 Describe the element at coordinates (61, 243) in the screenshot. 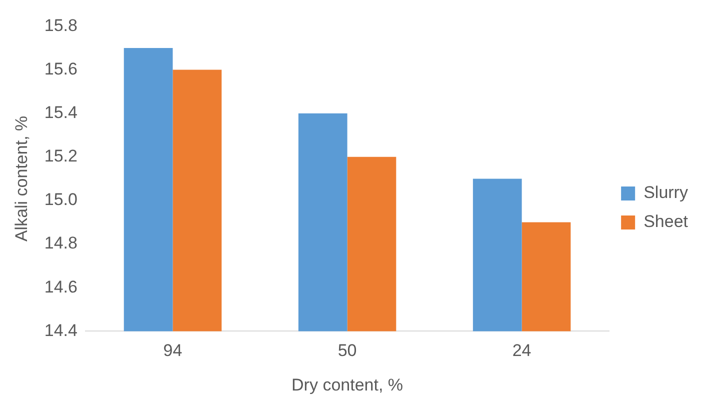

I see `y-tick-label: 14.8` at that location.